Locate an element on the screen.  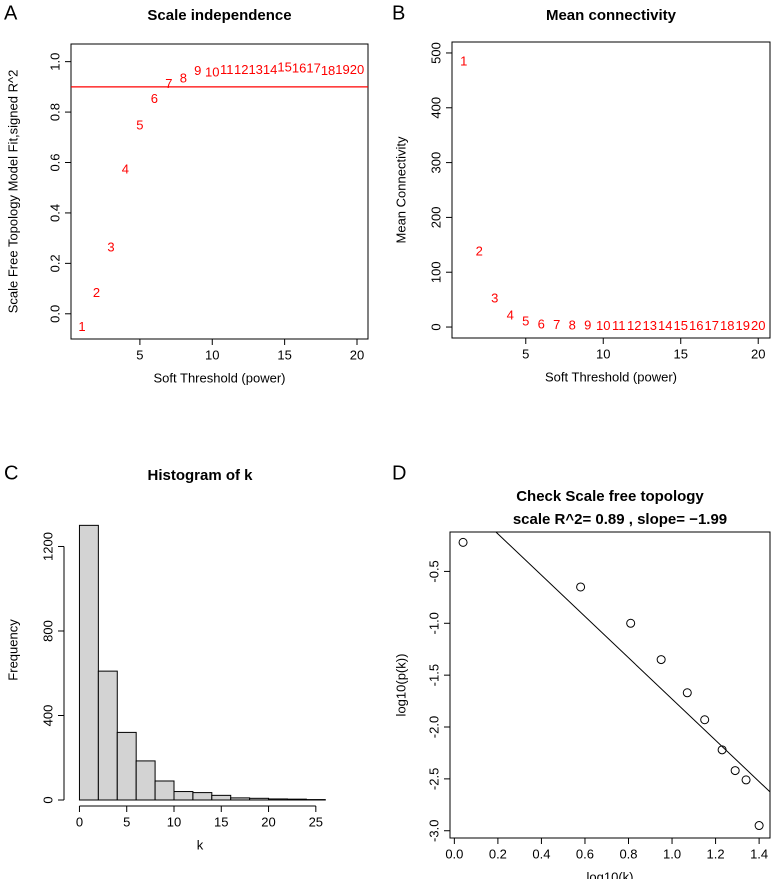
y-tick-label: 0.6 is located at coordinates (54, 162).